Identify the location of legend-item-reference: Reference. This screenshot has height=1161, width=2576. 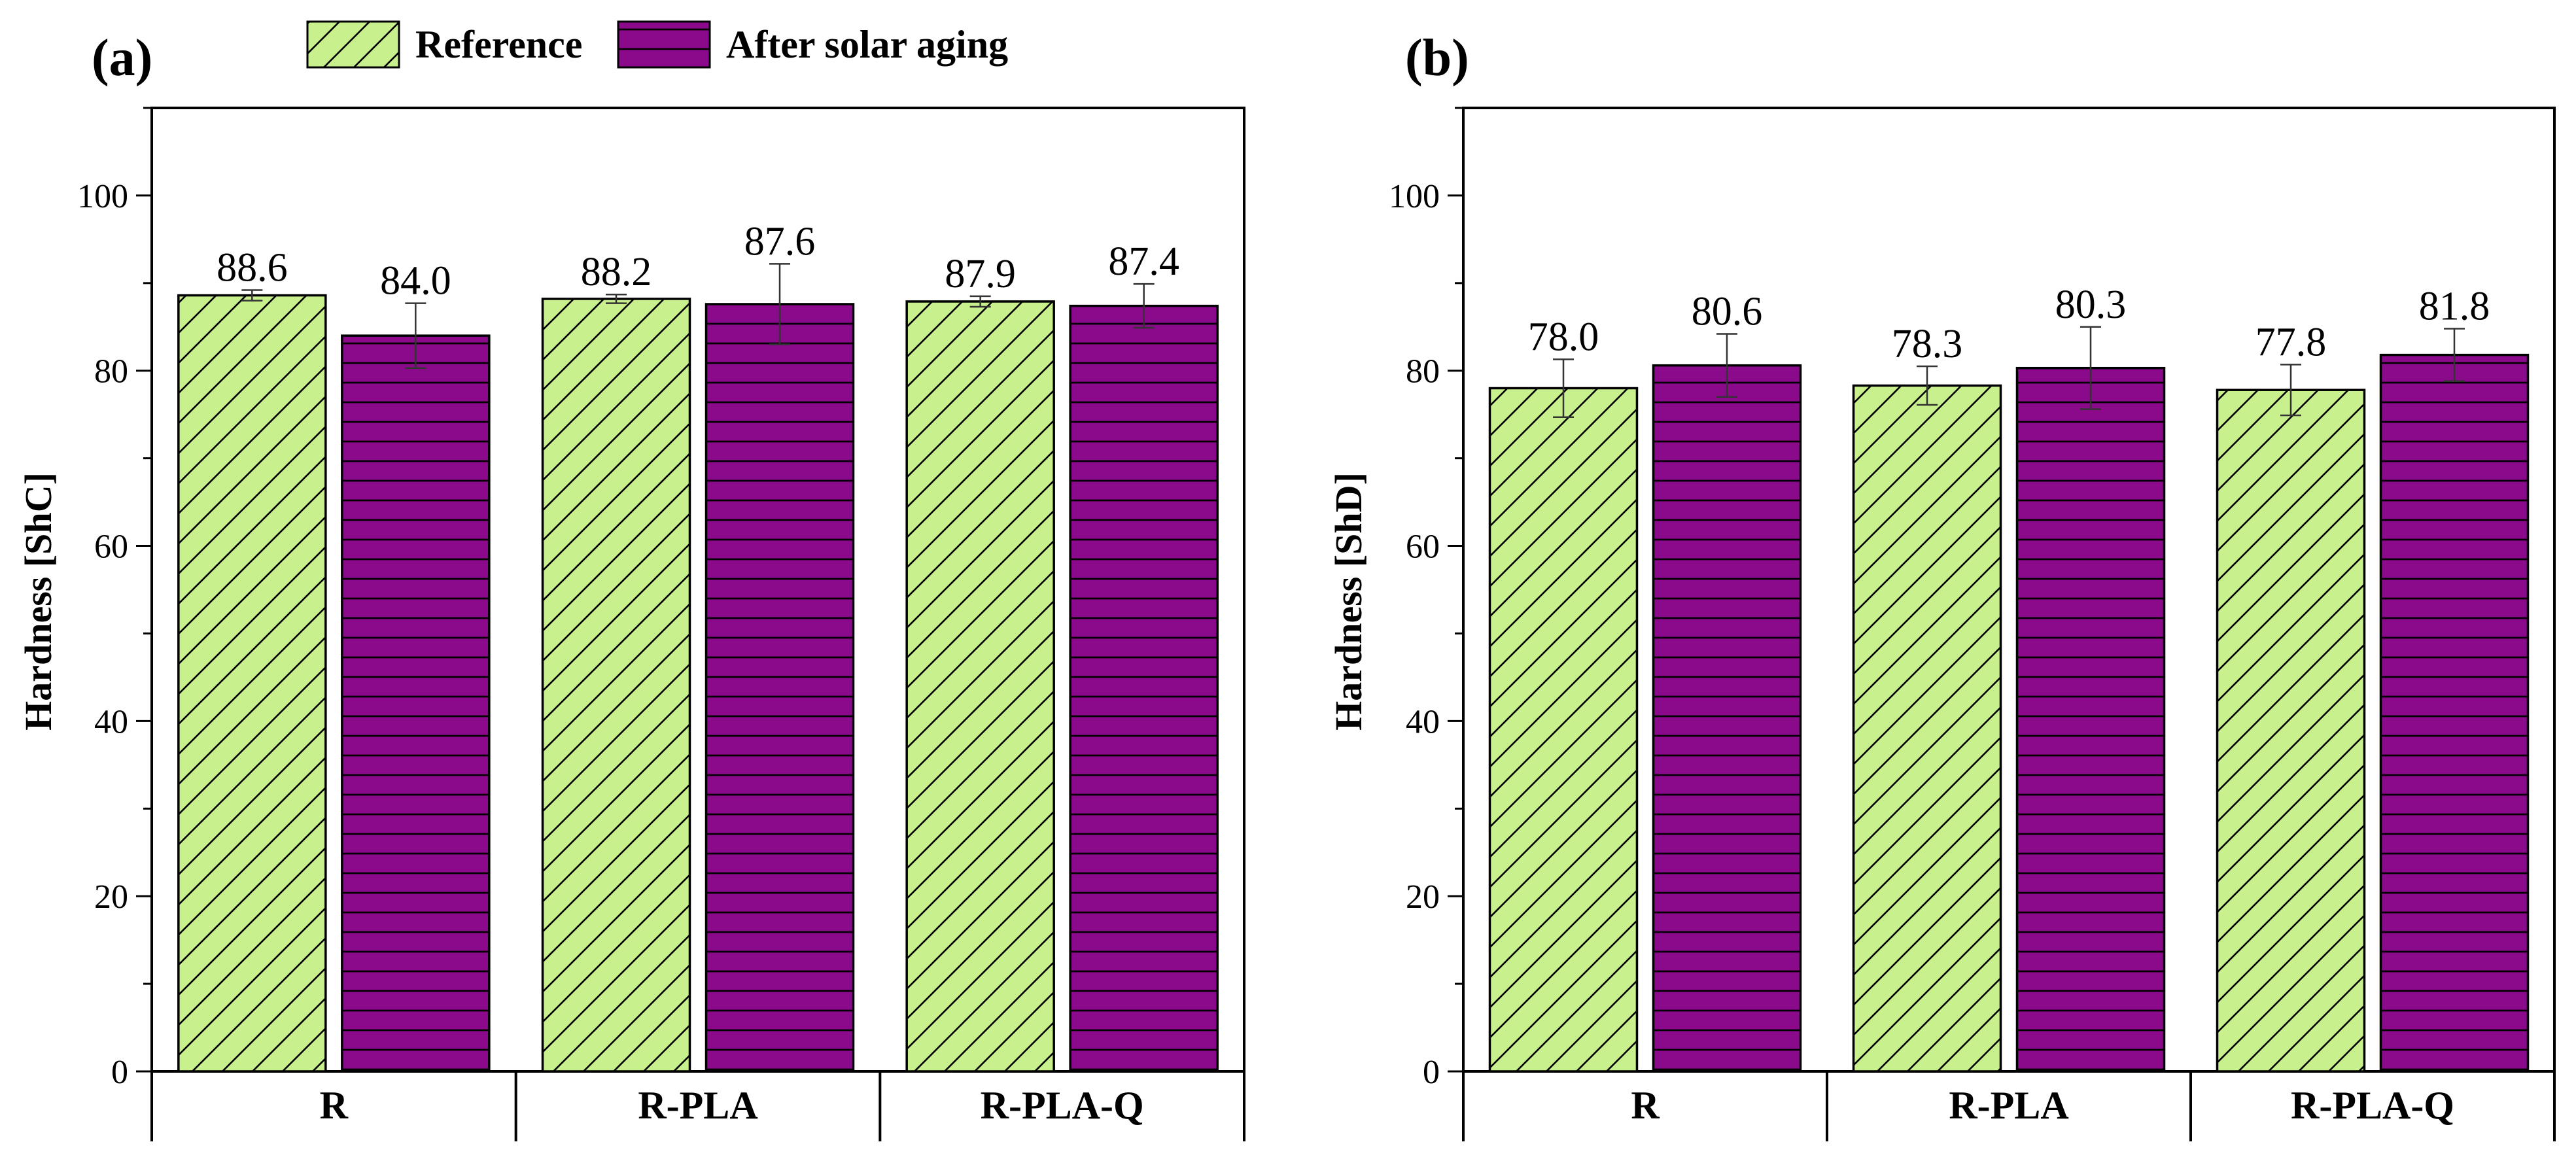
(444, 44).